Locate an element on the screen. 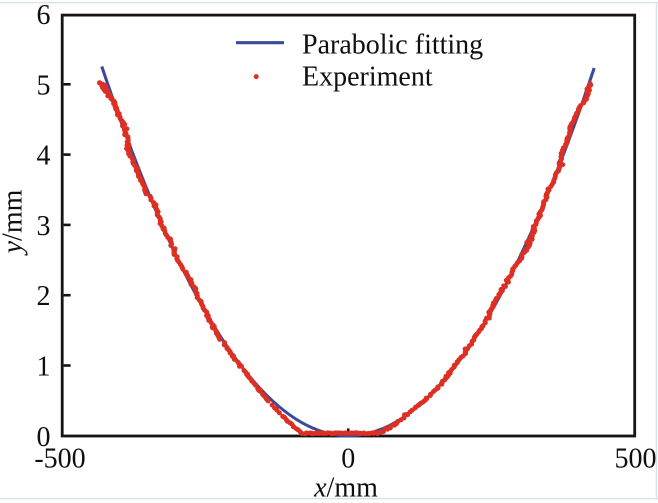 The image size is (658, 503). svg-text: 500 is located at coordinates (636, 459).